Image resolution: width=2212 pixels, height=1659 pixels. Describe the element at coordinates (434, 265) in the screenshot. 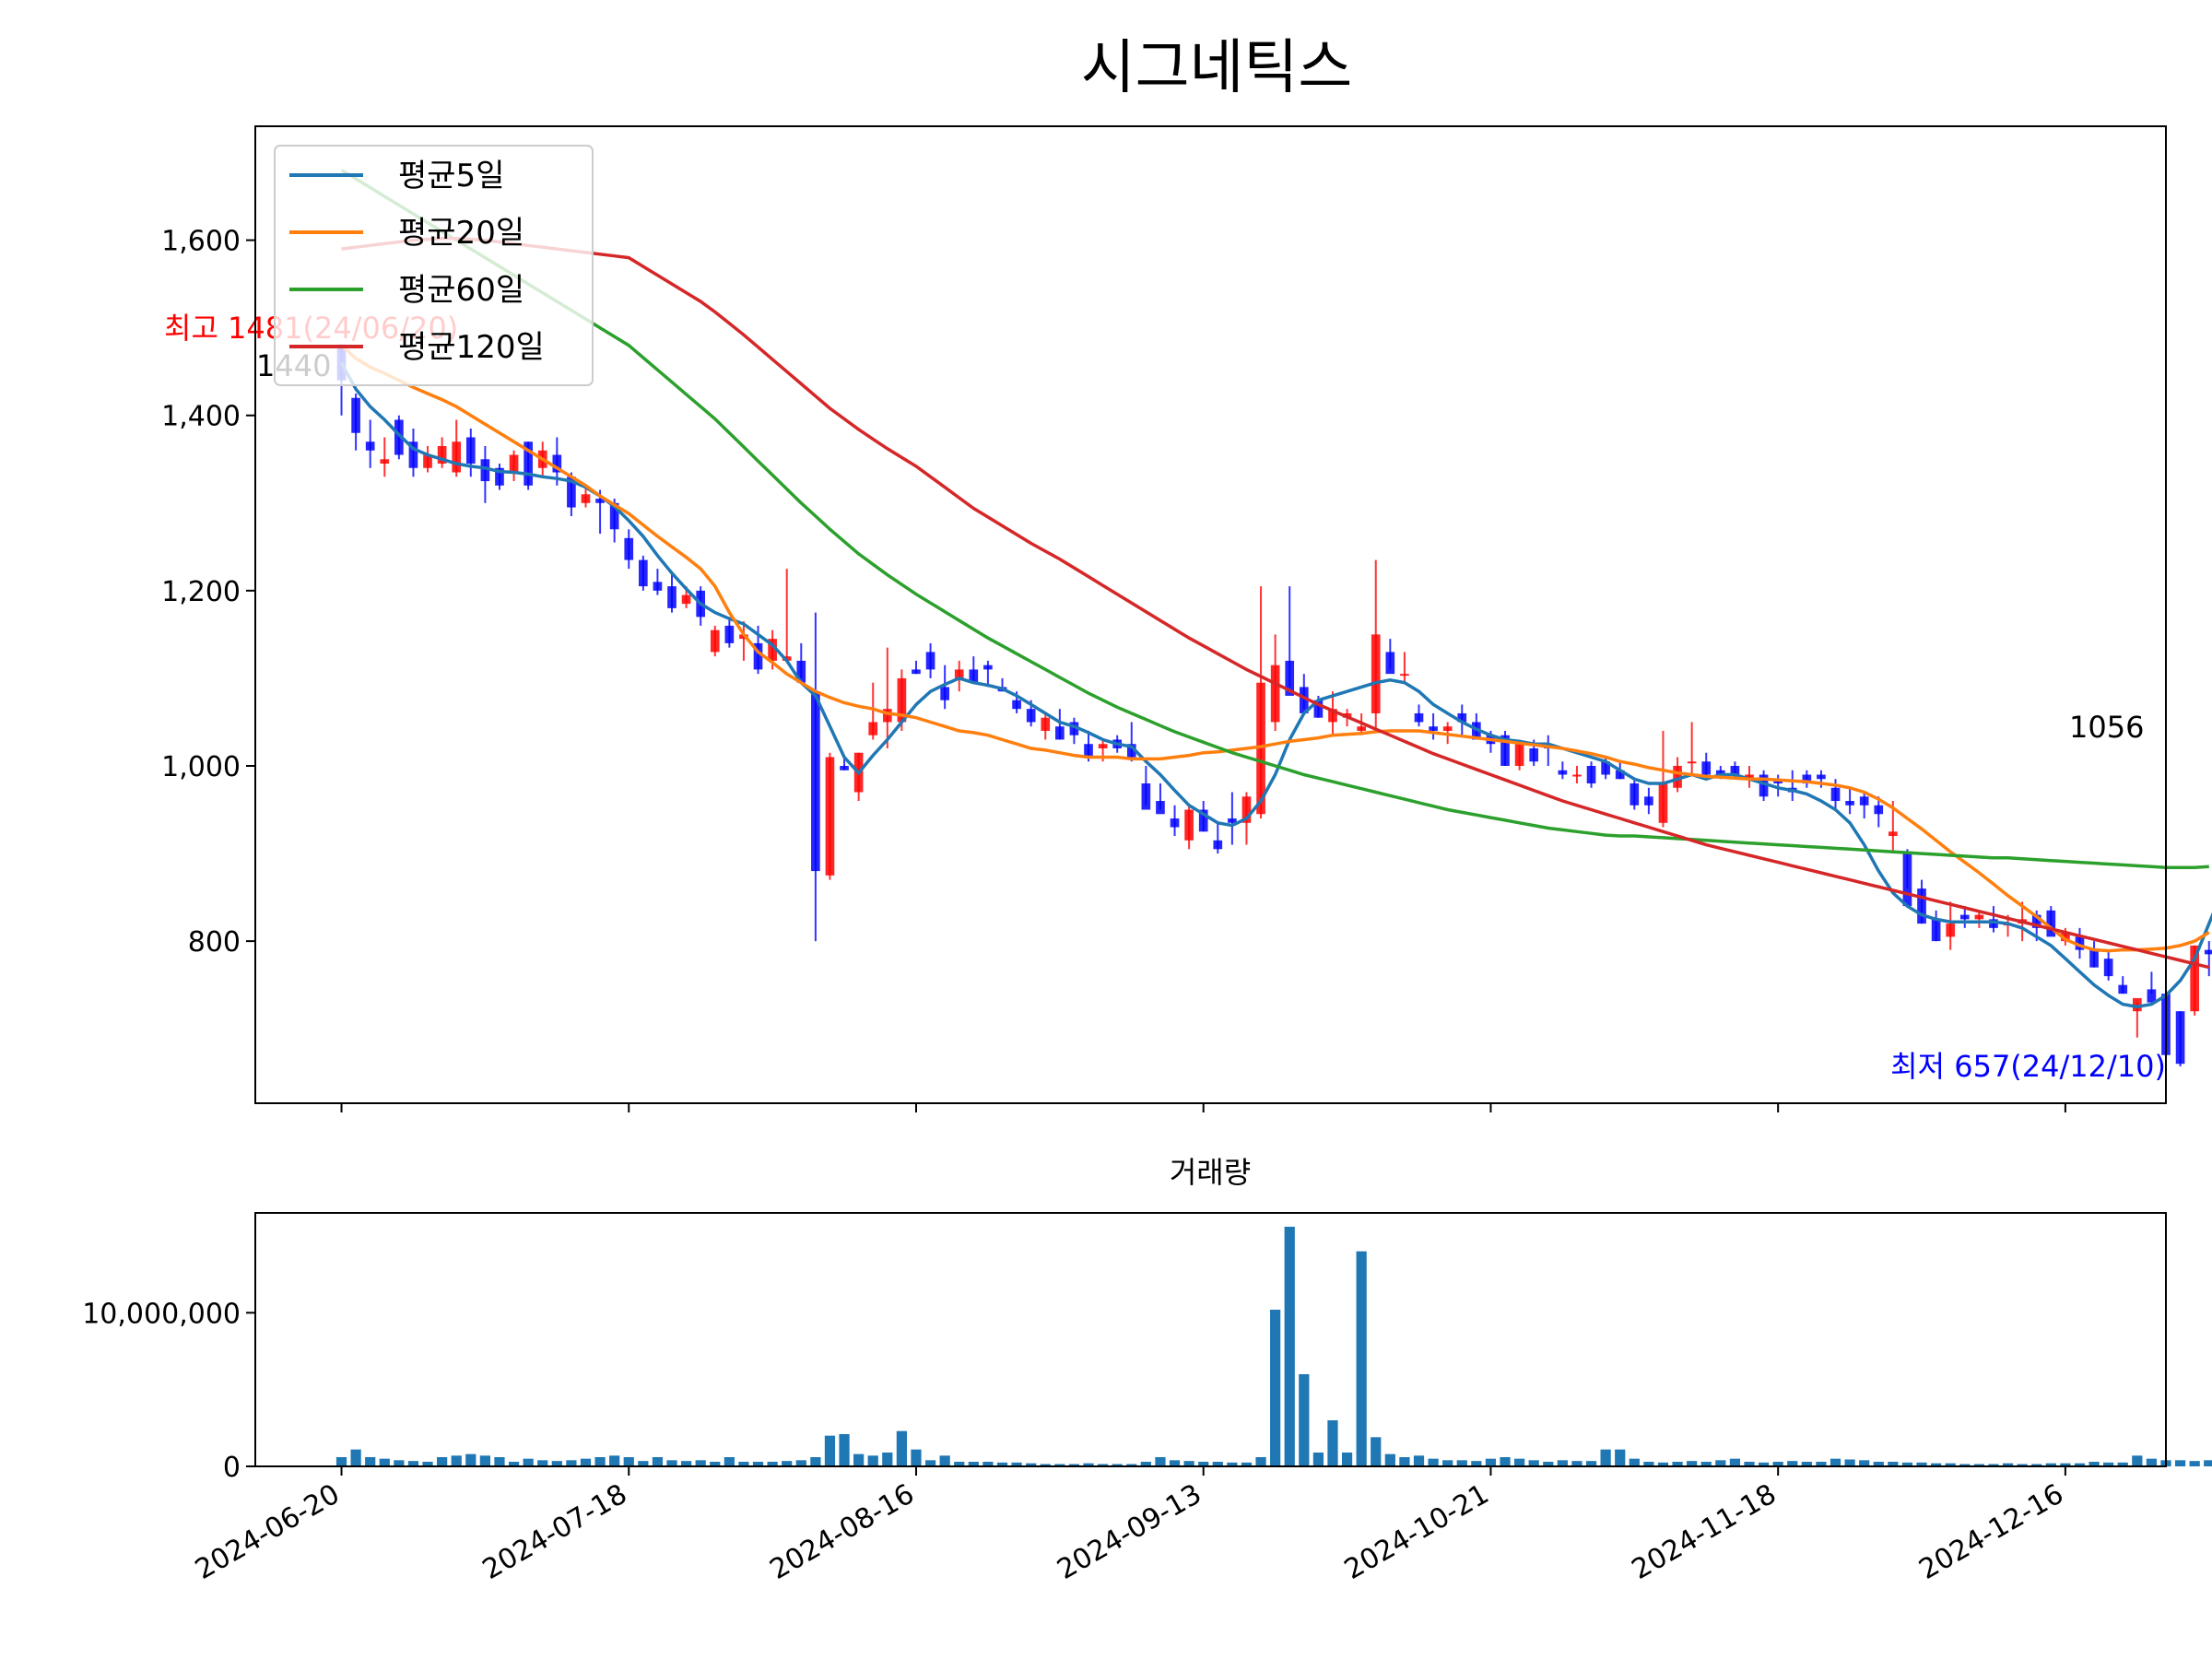

I see `legend: 평균5일 평균20일 평균60일 평균120일` at that location.